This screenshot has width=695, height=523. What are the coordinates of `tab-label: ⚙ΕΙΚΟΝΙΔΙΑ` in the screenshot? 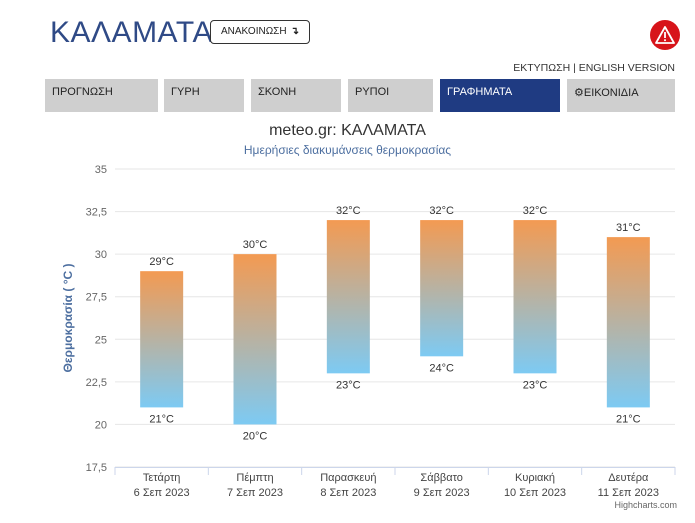 It's located at (606, 93).